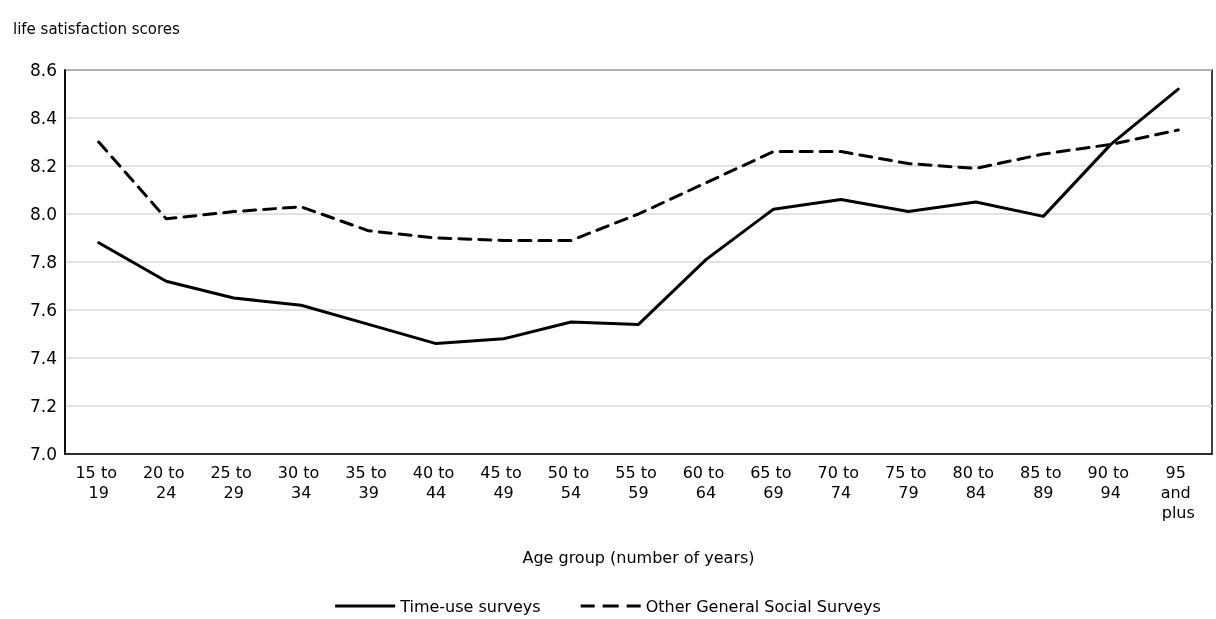 The width and height of the screenshot is (1216, 619). Describe the element at coordinates (470, 606) in the screenshot. I see `legend-label: Time-use surveys` at that location.